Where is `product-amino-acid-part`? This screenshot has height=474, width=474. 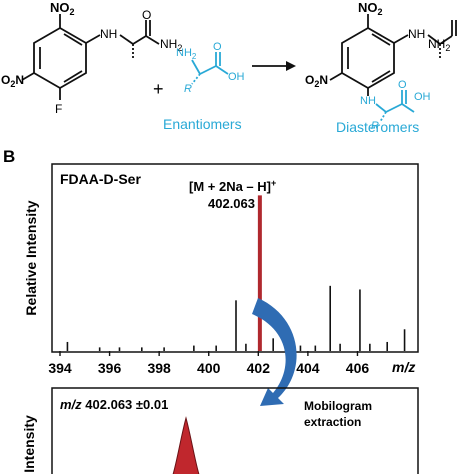 product-amino-acid-part is located at coordinates (395, 106).